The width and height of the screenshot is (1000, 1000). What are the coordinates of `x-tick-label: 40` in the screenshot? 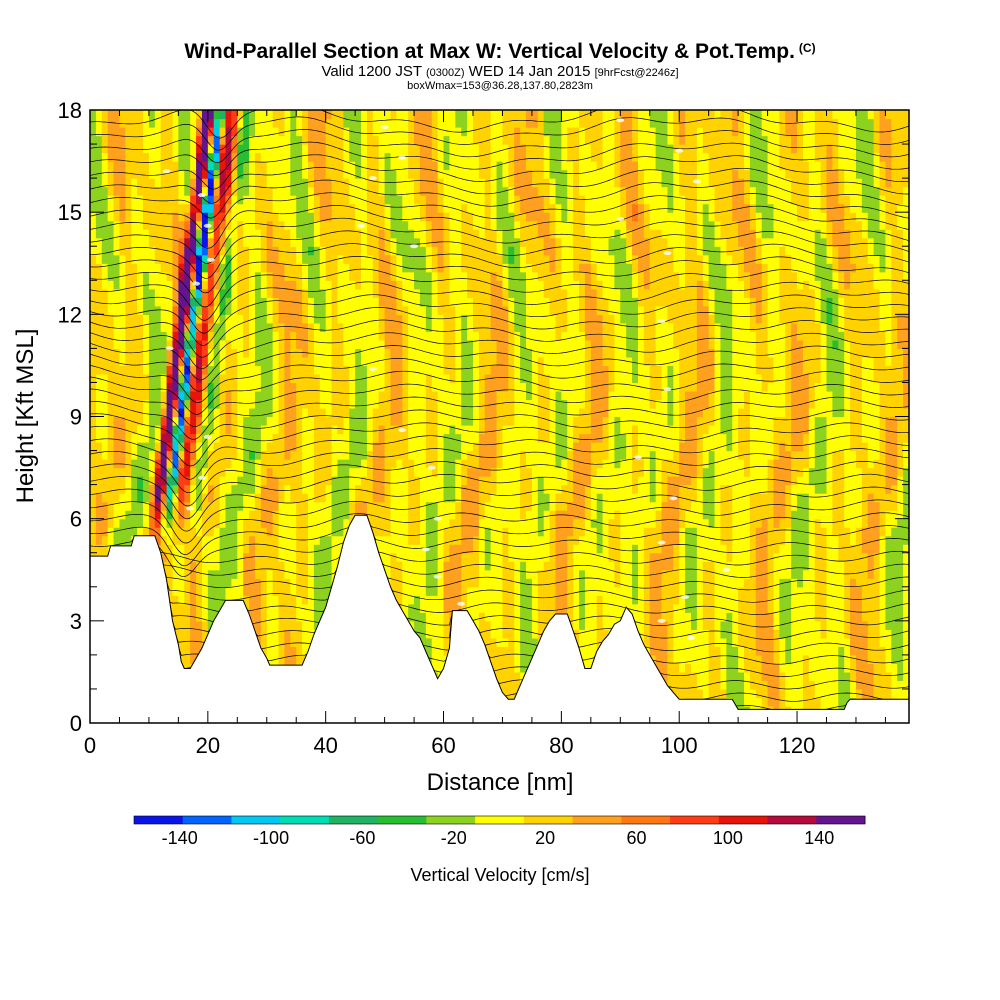 It's located at (325, 745).